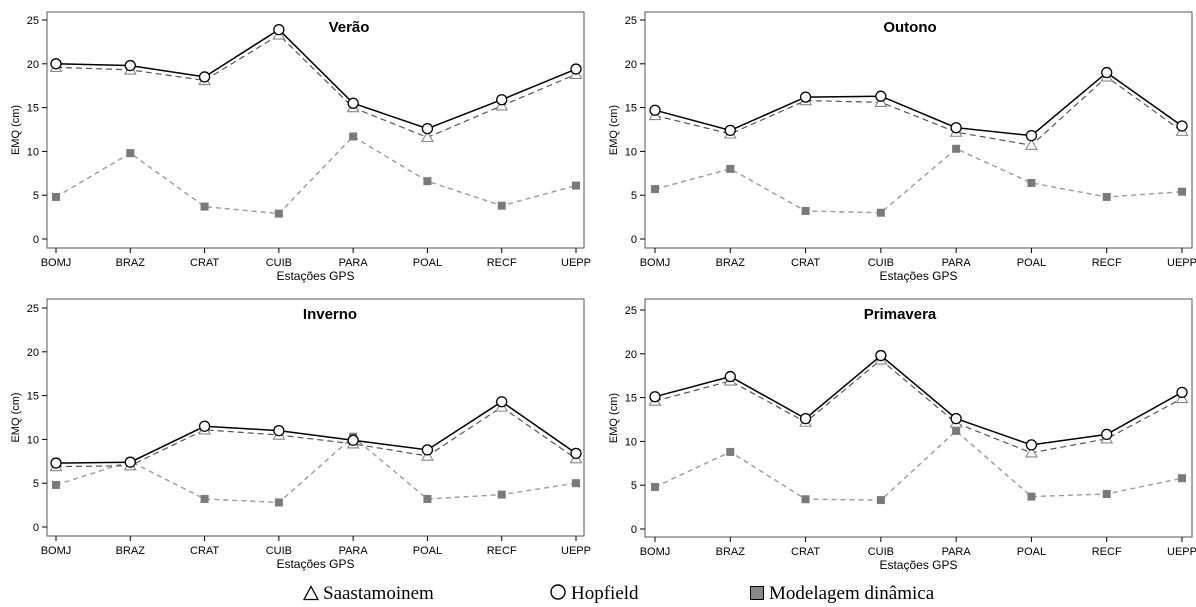 Image resolution: width=1196 pixels, height=607 pixels. What do you see at coordinates (631, 152) in the screenshot?
I see `y-tick-label: 10` at bounding box center [631, 152].